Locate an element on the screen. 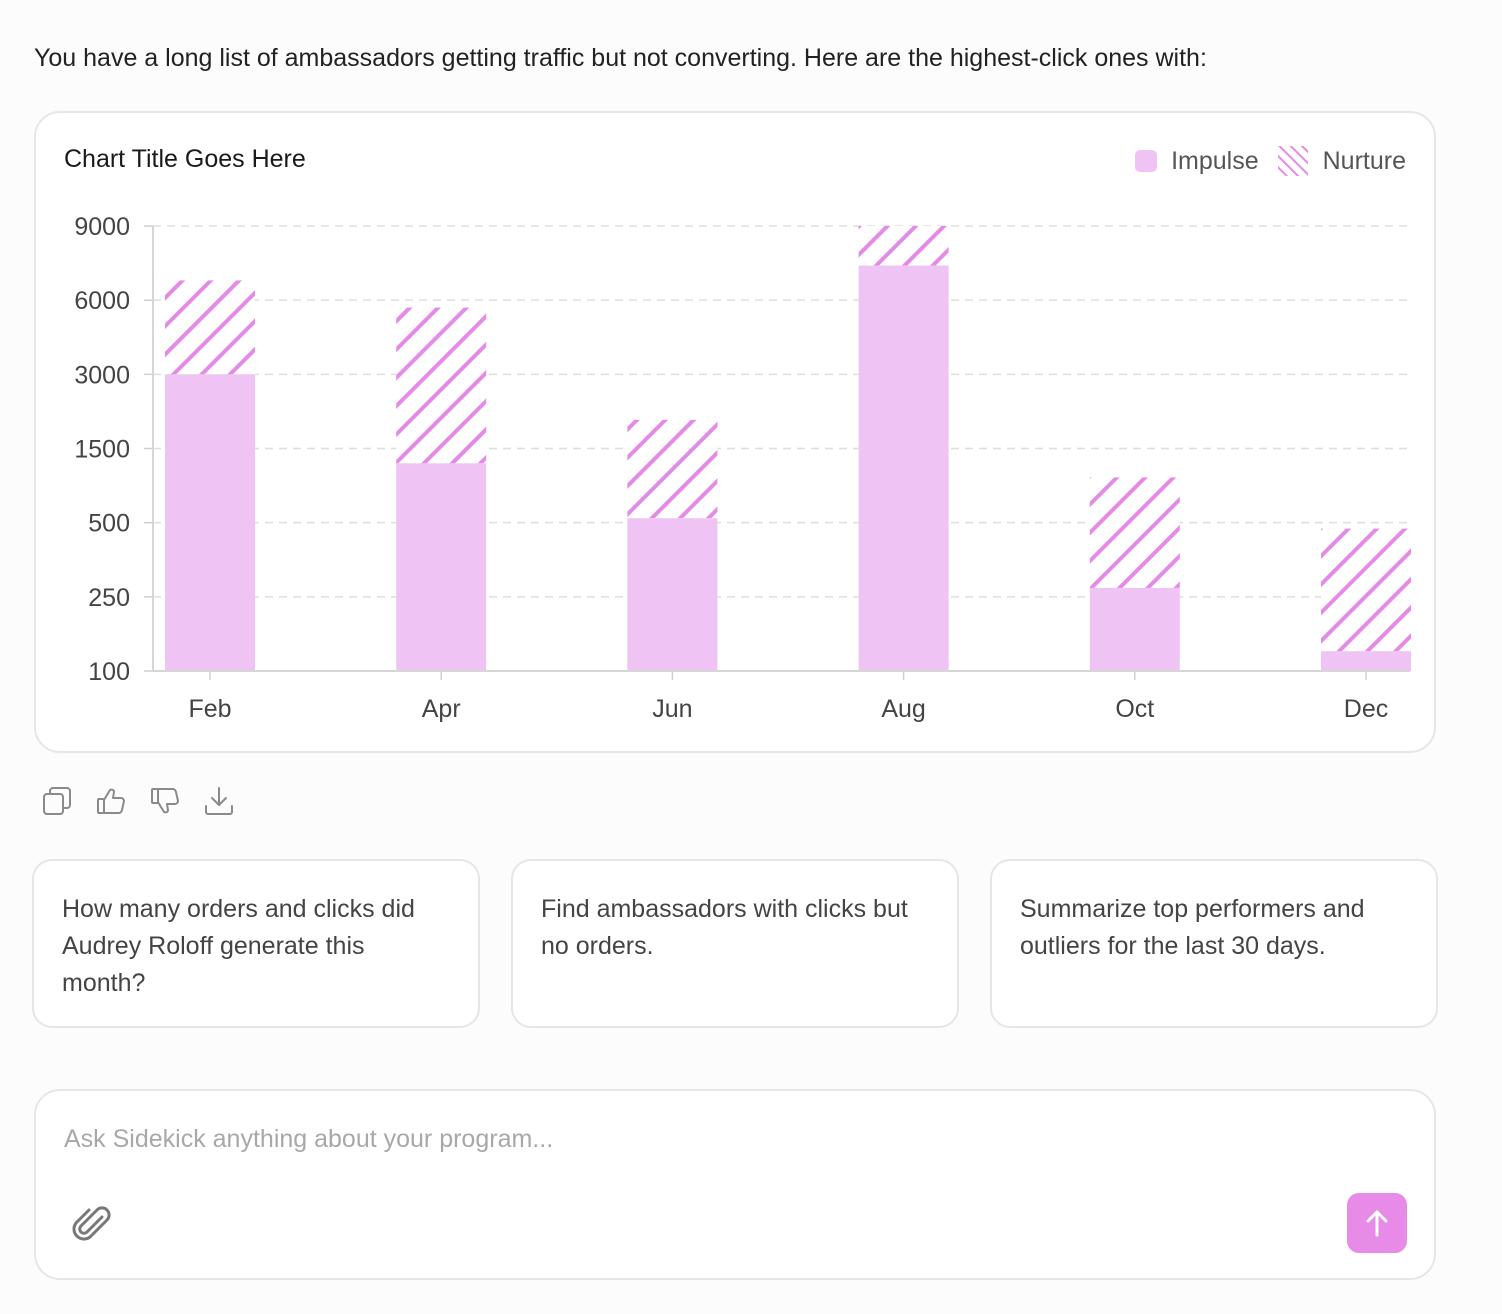  legend-item-impulse: Impulse is located at coordinates (1197, 161).